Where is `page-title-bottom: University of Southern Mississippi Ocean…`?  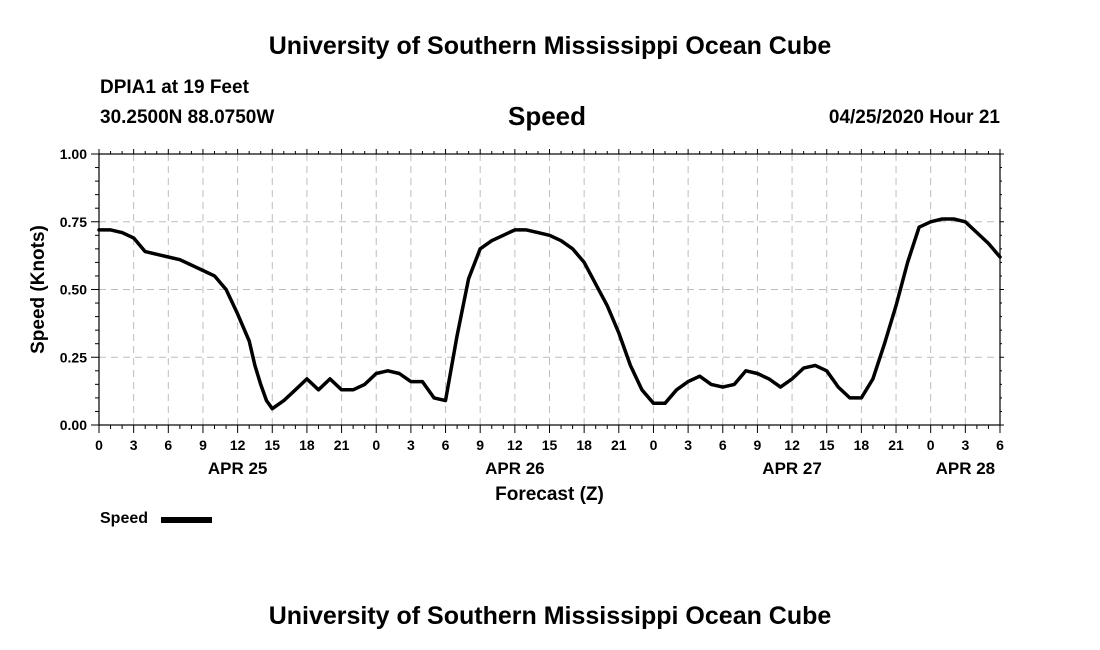 page-title-bottom: University of Southern Mississippi Ocean… is located at coordinates (550, 616).